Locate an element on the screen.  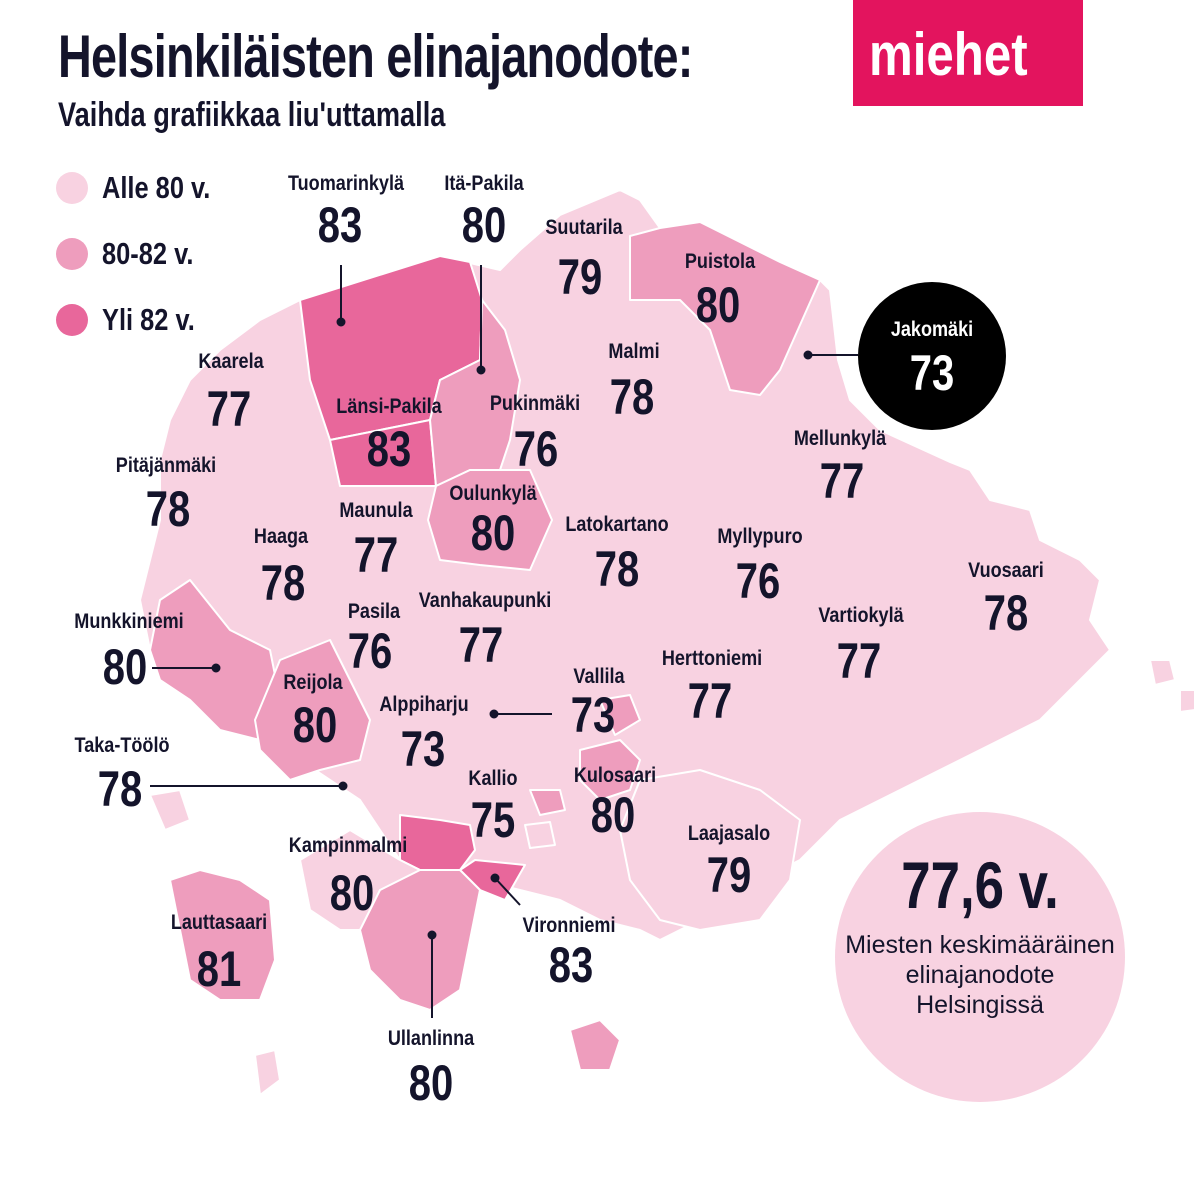
district-name-kaarela: Kaarela is located at coordinates (231, 361).